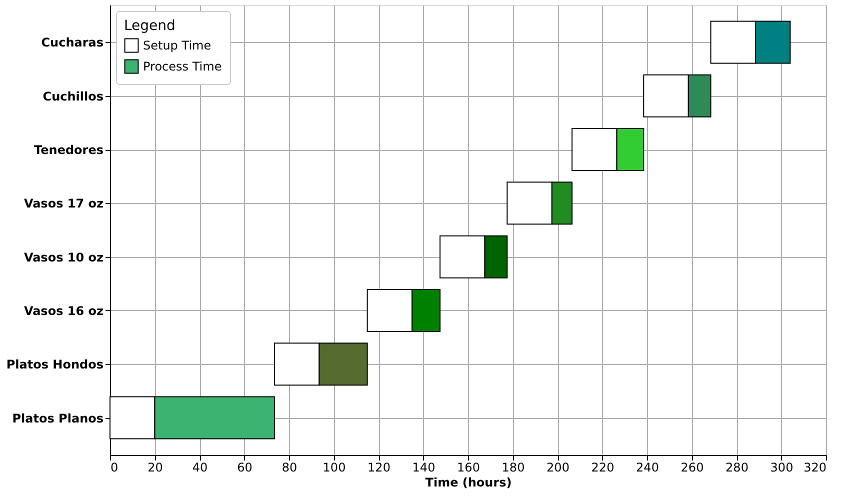  Describe the element at coordinates (647, 467) in the screenshot. I see `x-tick-label: 240` at that location.